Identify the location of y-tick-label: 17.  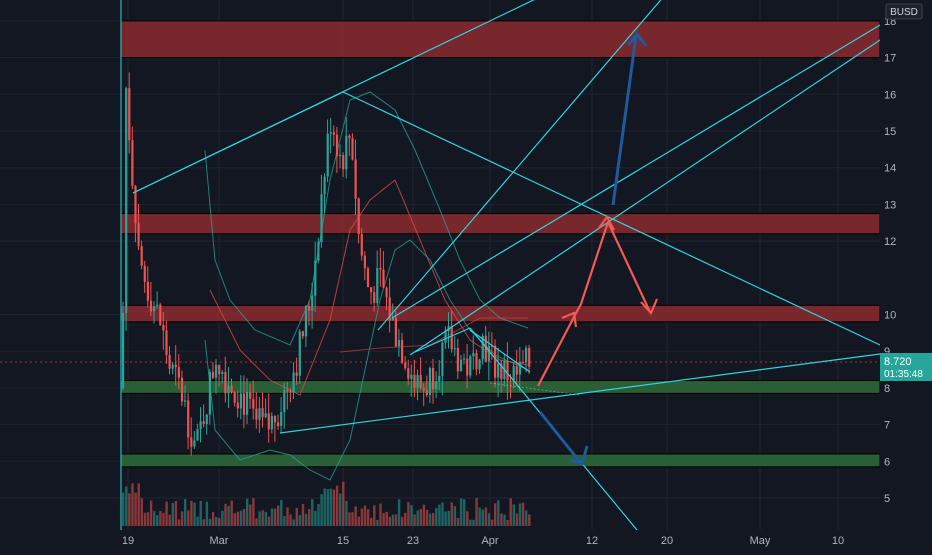
(890, 59).